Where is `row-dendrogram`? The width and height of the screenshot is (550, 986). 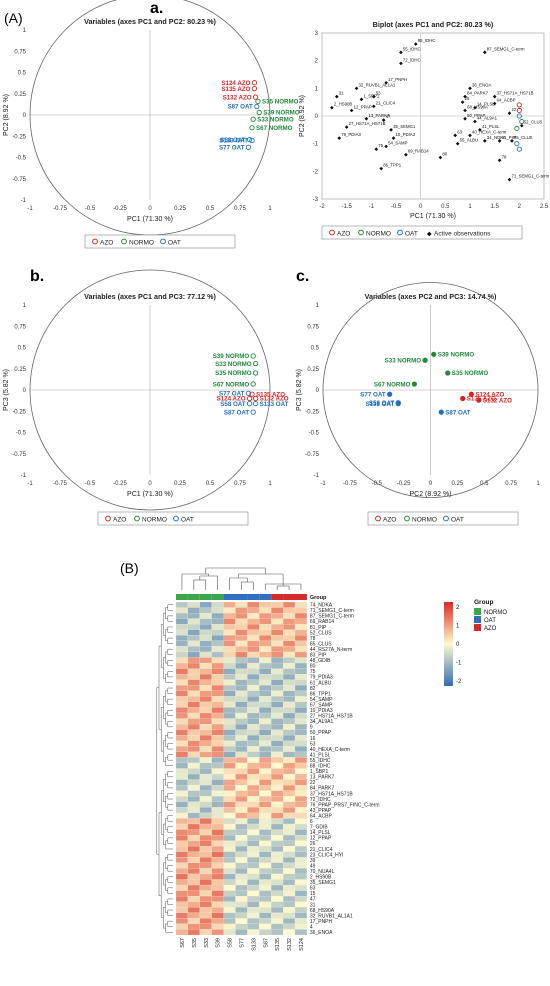
row-dendrogram is located at coordinates (164, 768).